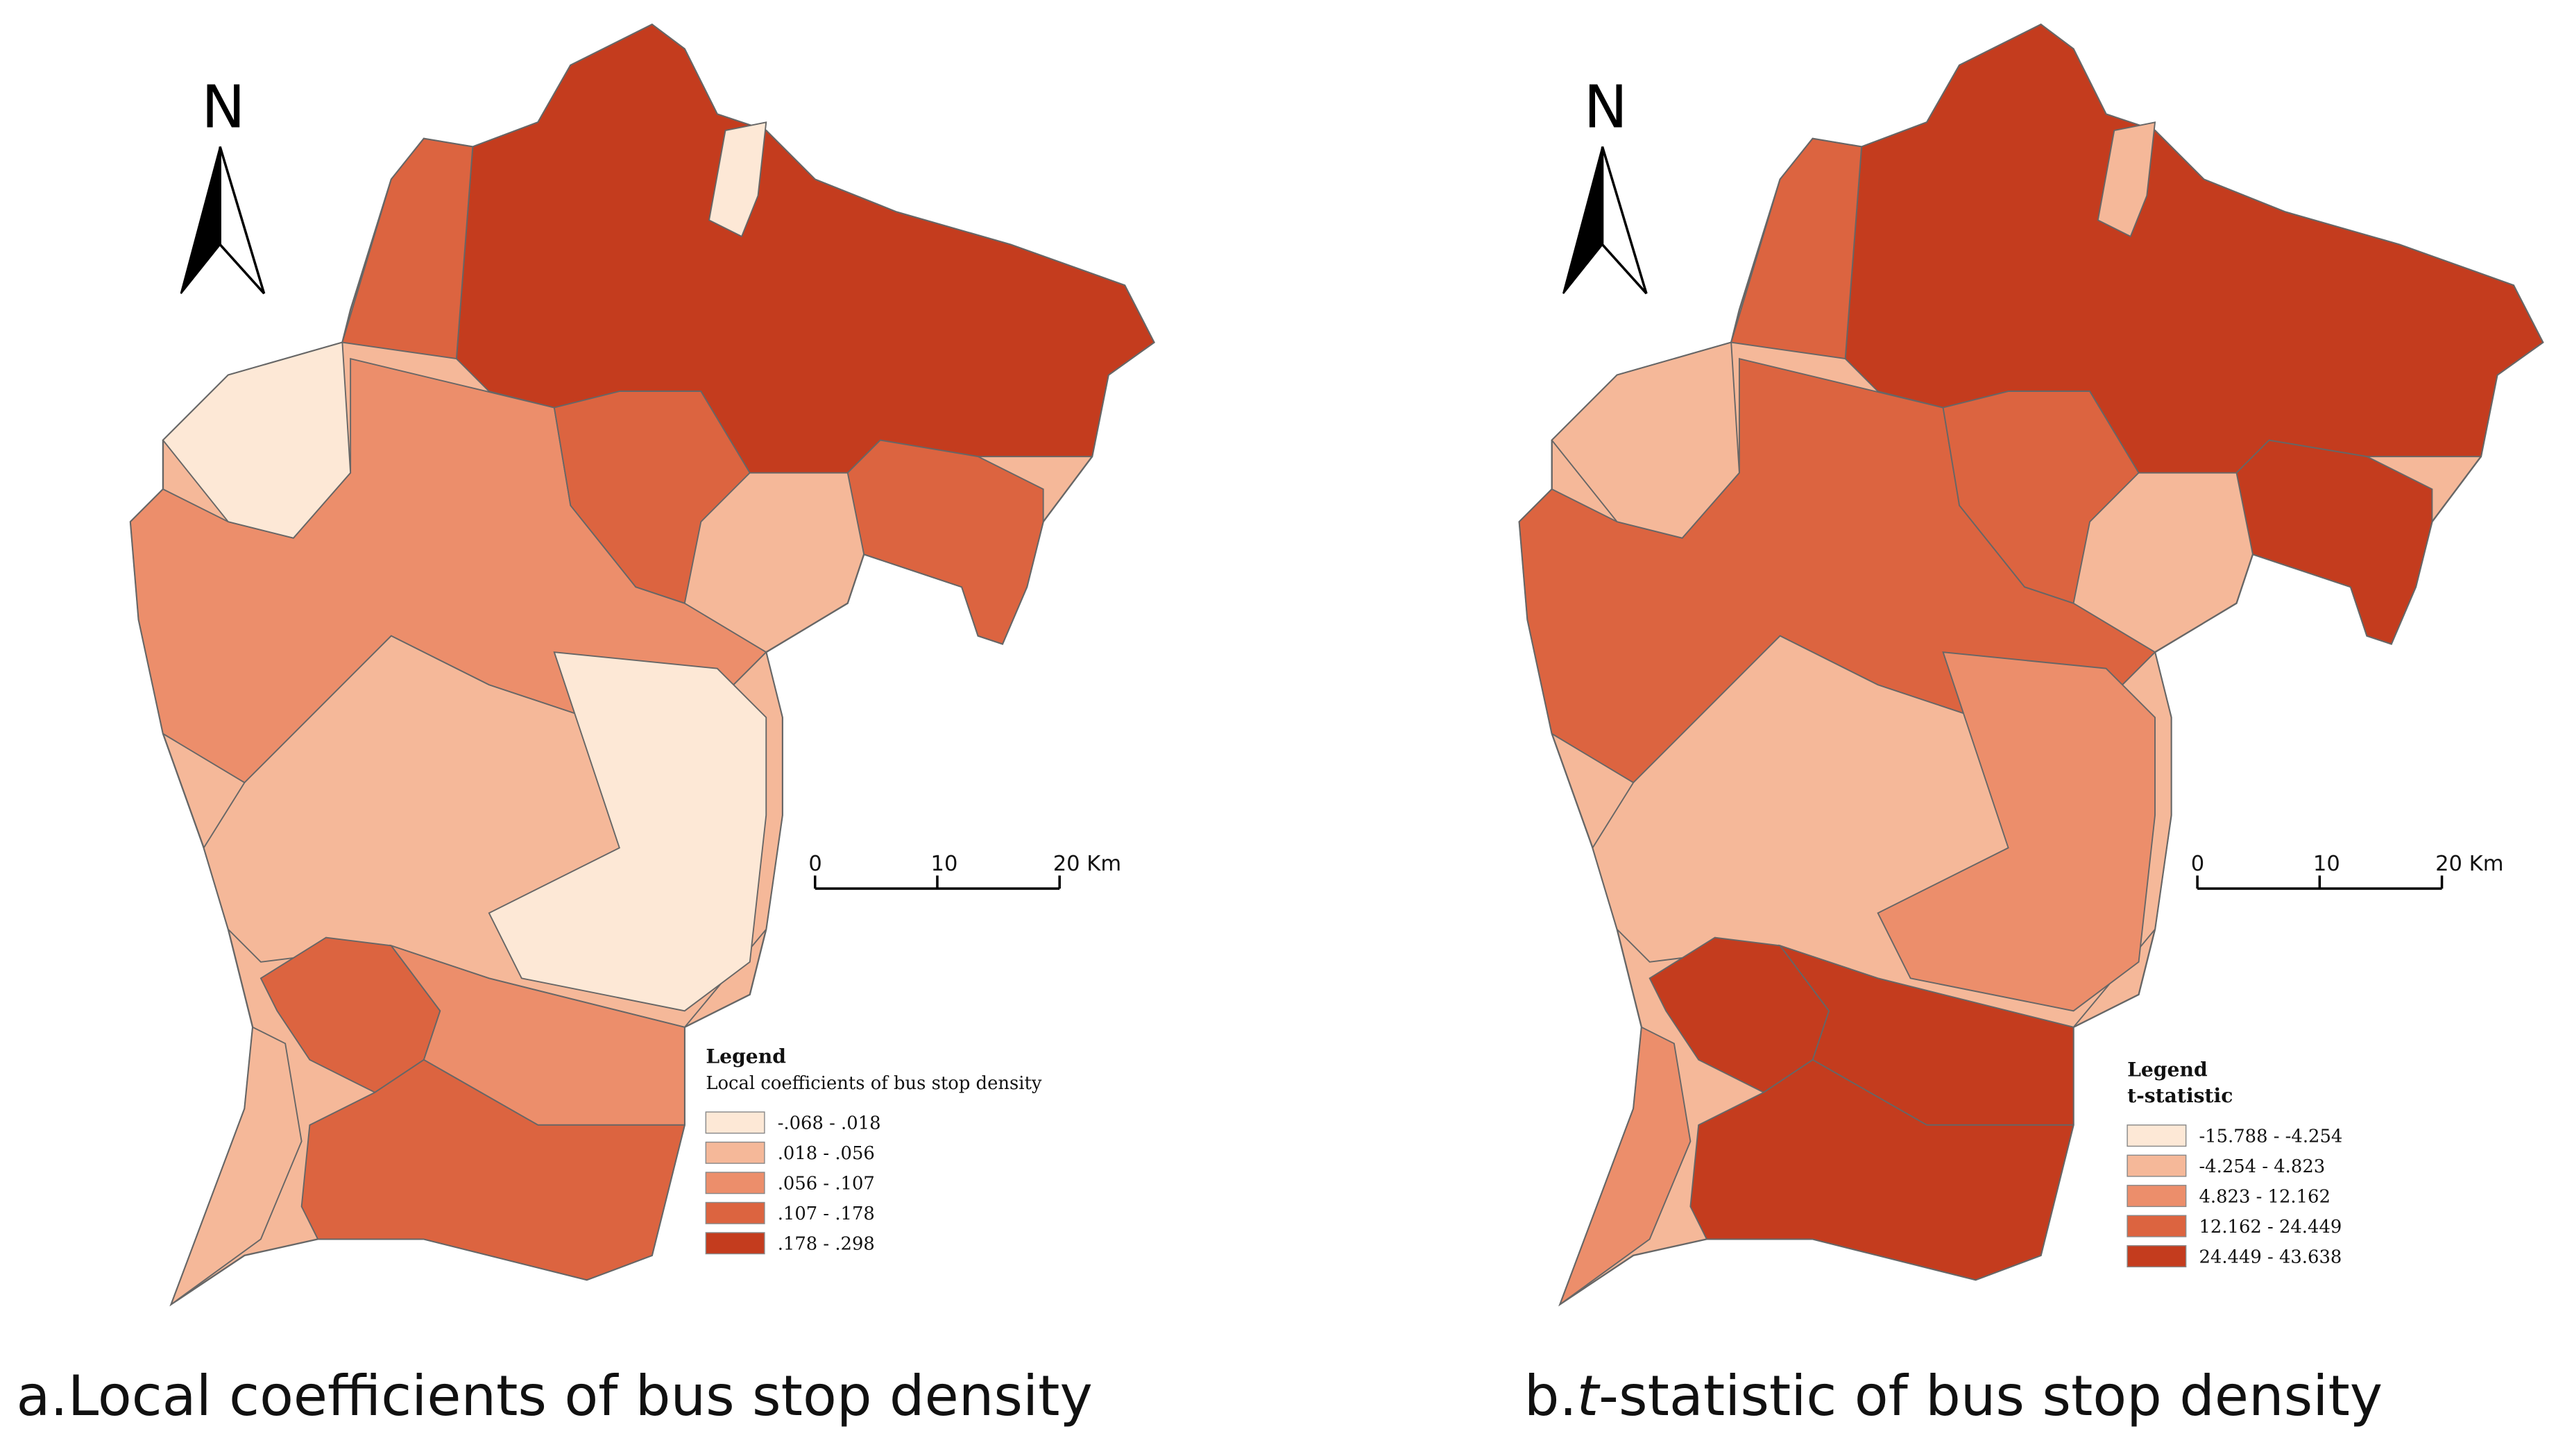 This screenshot has width=2556, height=1456. I want to click on legend-label: 12.162 - 24.449, so click(2270, 1227).